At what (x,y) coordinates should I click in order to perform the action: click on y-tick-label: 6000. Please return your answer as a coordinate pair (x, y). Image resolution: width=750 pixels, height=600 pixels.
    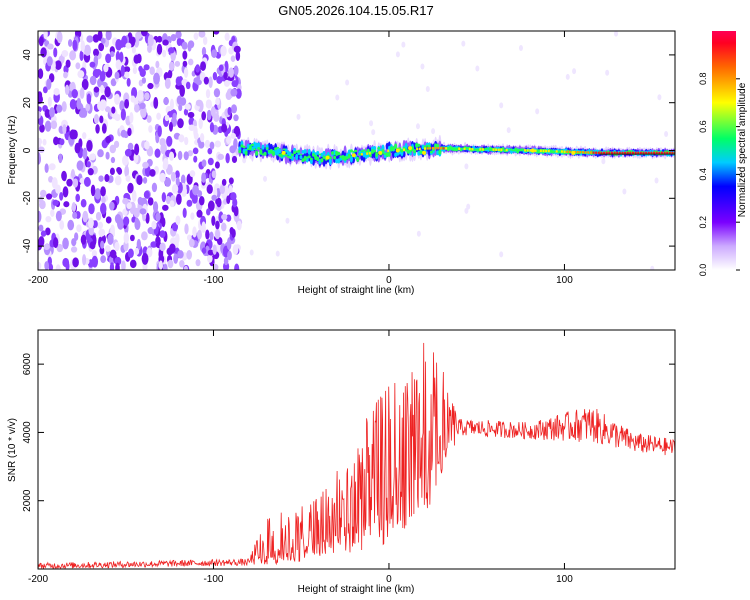
    Looking at the image, I should click on (27, 364).